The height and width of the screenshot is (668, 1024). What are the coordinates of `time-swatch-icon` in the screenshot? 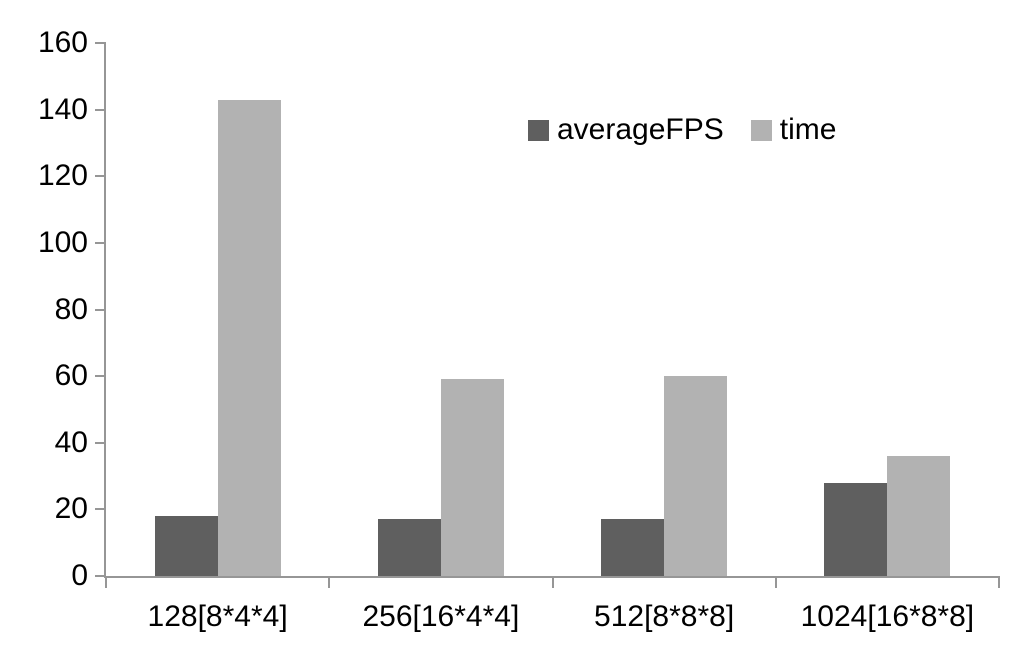 It's located at (761, 130).